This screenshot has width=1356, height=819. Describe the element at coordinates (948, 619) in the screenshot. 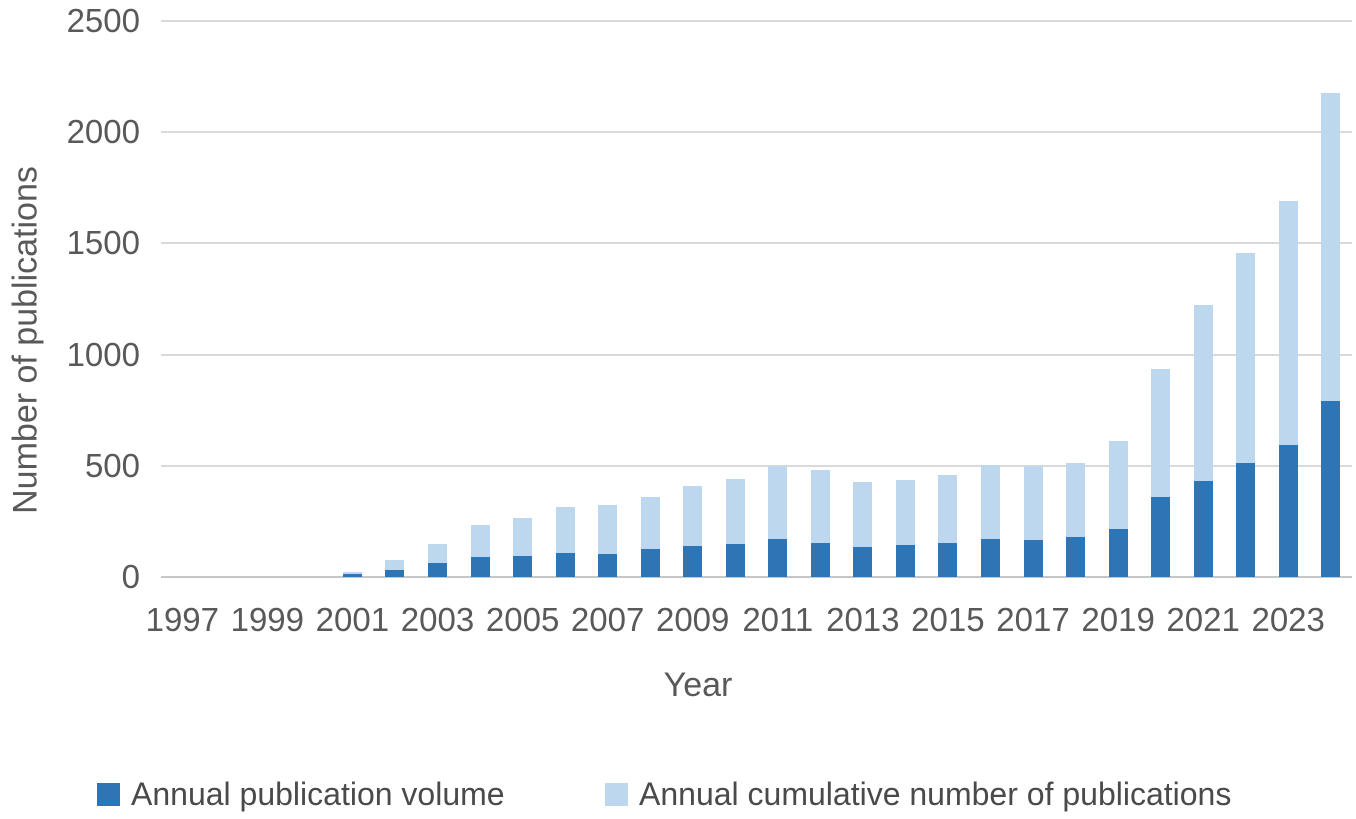

I see `x-tick-label-2015: 2015` at that location.